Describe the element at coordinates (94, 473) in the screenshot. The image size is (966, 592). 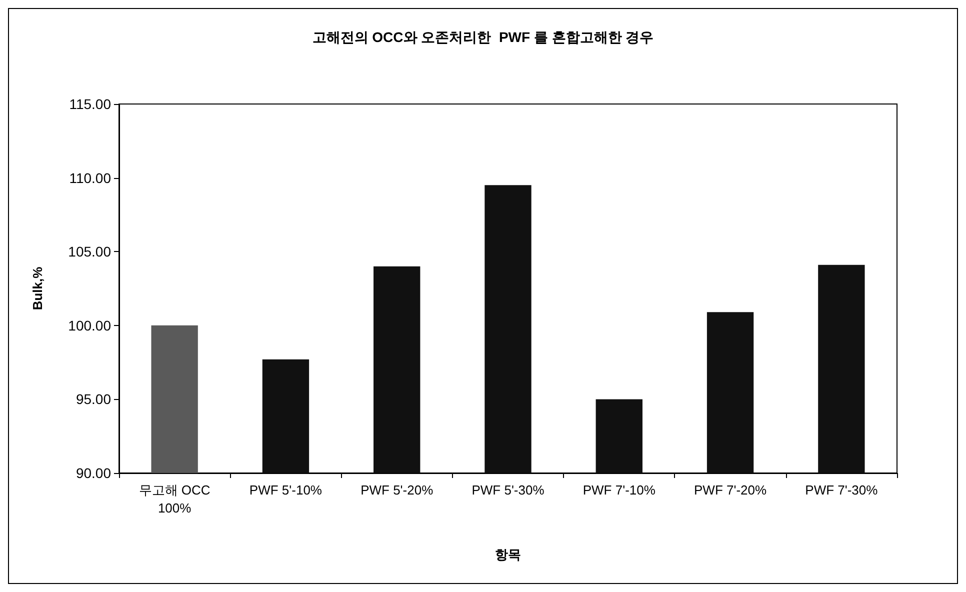
I see `y-tick-label: 90.00` at that location.